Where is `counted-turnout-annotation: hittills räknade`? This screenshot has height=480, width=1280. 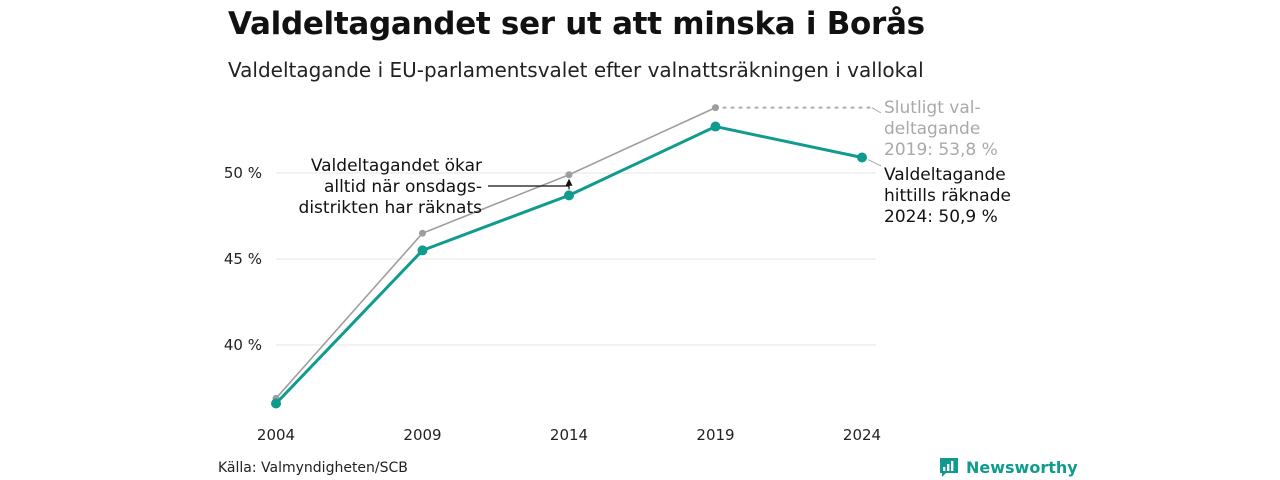
counted-turnout-annotation: hittills räknade is located at coordinates (947, 196).